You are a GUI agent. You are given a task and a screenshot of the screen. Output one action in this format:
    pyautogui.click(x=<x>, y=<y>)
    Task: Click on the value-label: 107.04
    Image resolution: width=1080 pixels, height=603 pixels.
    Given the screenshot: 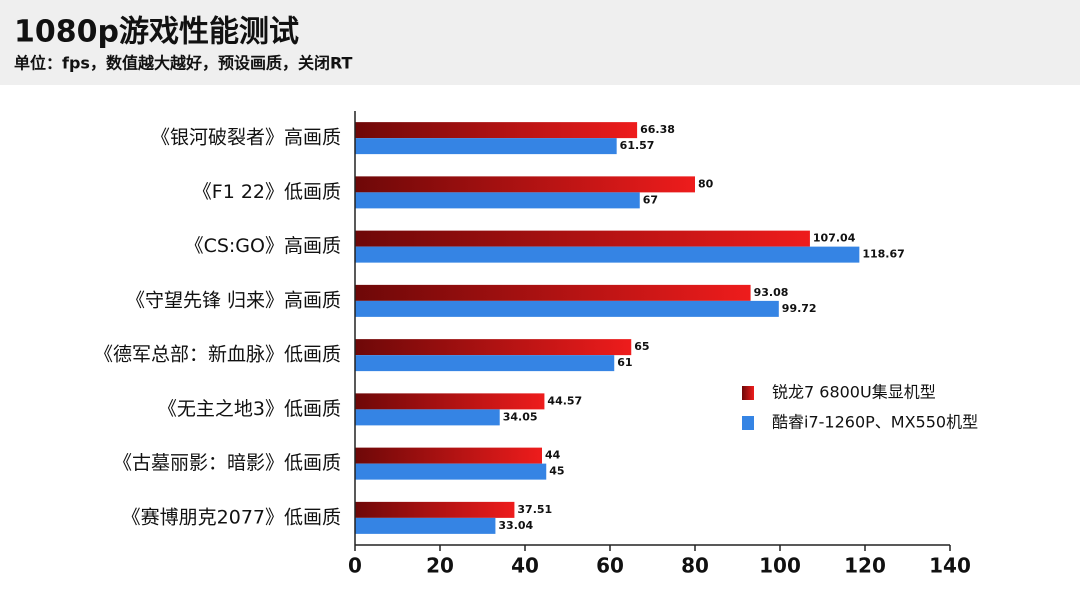 What is the action you would take?
    pyautogui.click(x=834, y=238)
    